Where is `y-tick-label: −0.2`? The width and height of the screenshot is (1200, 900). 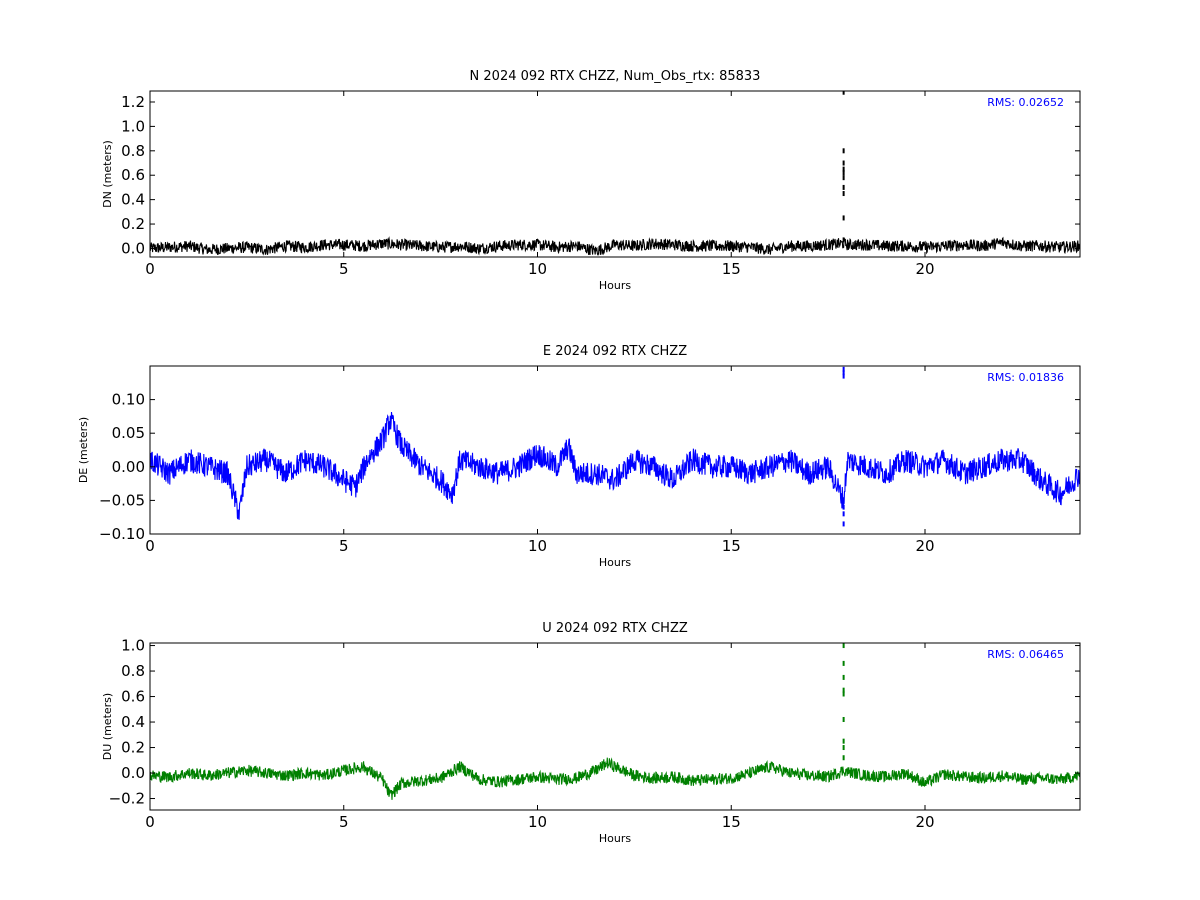
y-tick-label: −0.2 is located at coordinates (127, 799).